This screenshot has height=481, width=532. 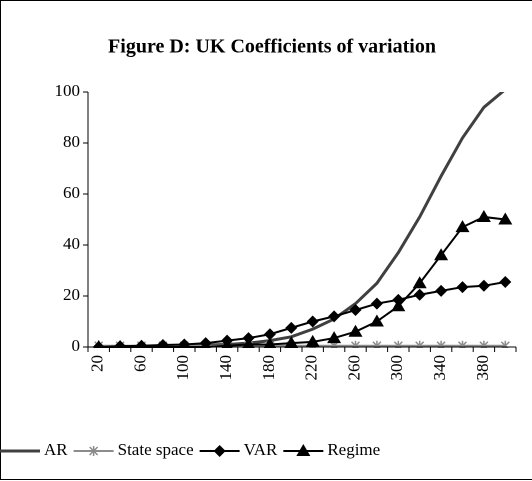 What do you see at coordinates (439, 368) in the screenshot?
I see `x-tick-label: 340` at bounding box center [439, 368].